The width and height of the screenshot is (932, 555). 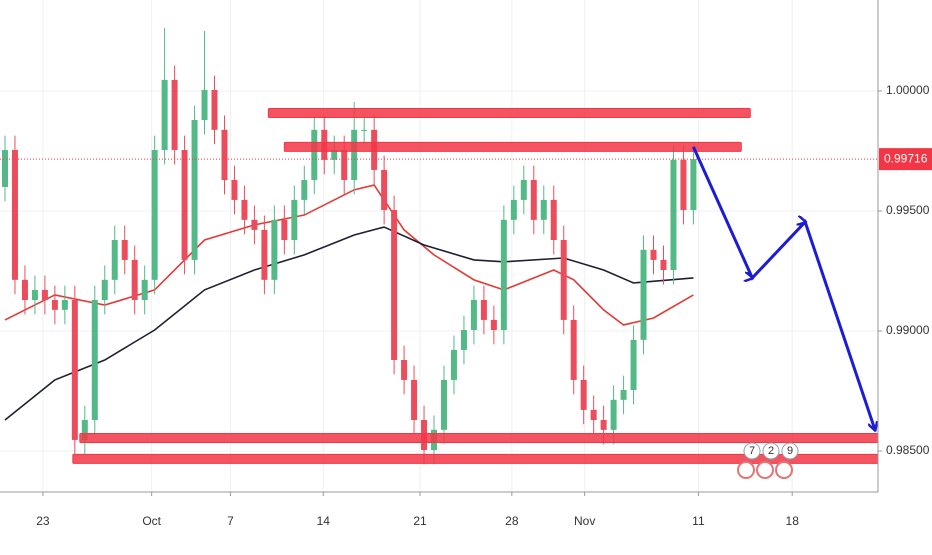 What do you see at coordinates (151, 521) in the screenshot?
I see `x-tick-label: Oct` at bounding box center [151, 521].